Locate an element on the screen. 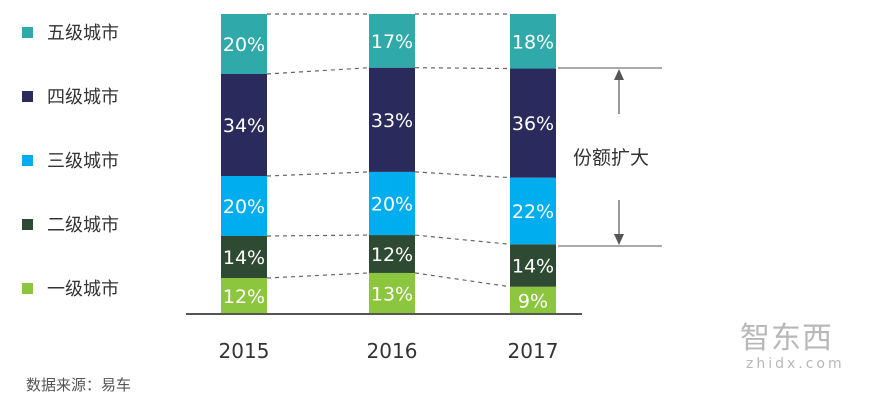 This screenshot has width=880, height=402. watermark-logo: 智东西 zhidx.com is located at coordinates (800, 347).